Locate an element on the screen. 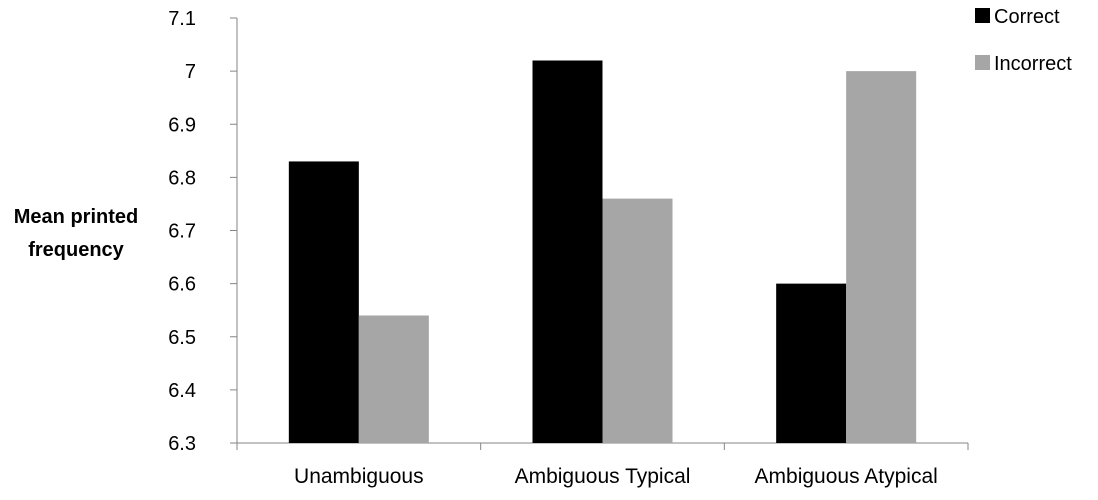  legend: Correct Incorrect is located at coordinates (1023, 40).